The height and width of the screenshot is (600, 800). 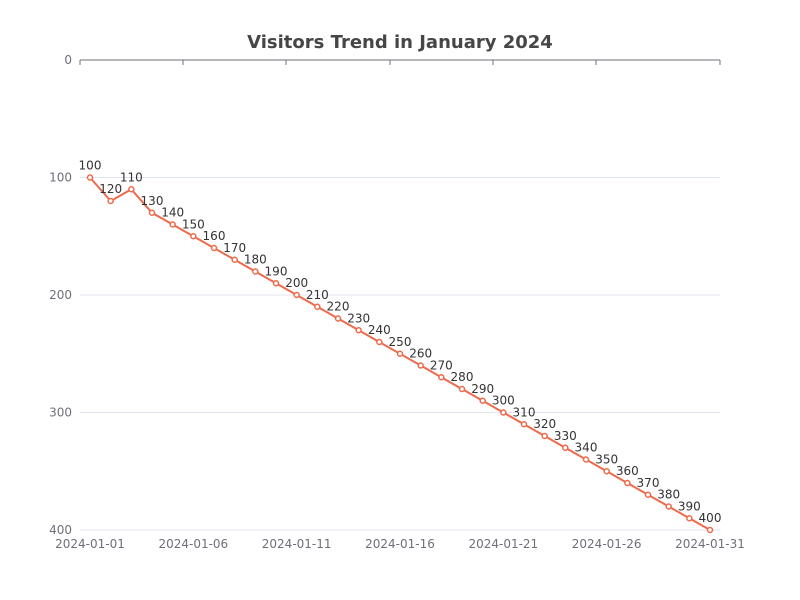 What do you see at coordinates (255, 260) in the screenshot?
I see `data-label: 180` at bounding box center [255, 260].